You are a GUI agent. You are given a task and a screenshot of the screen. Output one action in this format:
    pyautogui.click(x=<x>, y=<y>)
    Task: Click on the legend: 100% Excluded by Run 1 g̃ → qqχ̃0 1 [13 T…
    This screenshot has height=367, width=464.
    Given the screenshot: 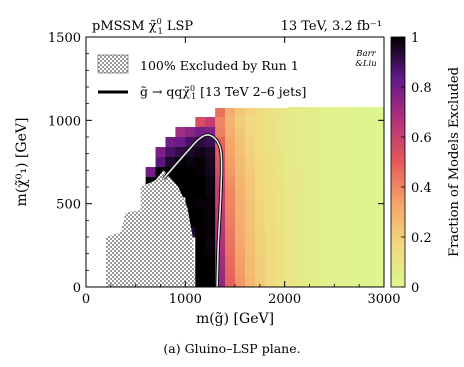 What is the action you would take?
    pyautogui.click(x=198, y=75)
    